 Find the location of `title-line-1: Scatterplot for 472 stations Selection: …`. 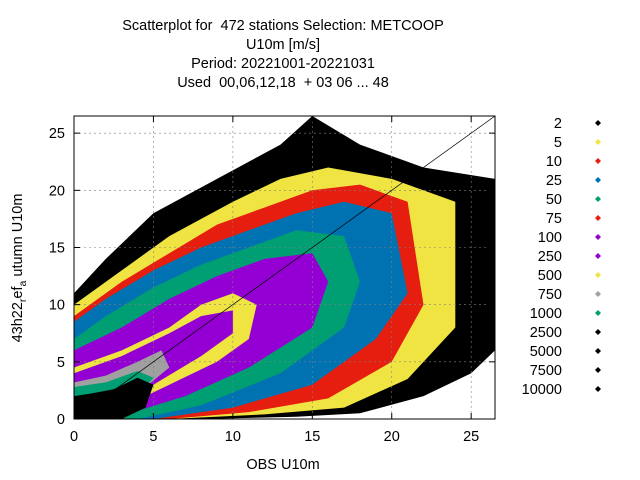

title-line-1: Scatterplot for 472 stations Selection: … is located at coordinates (283, 26).